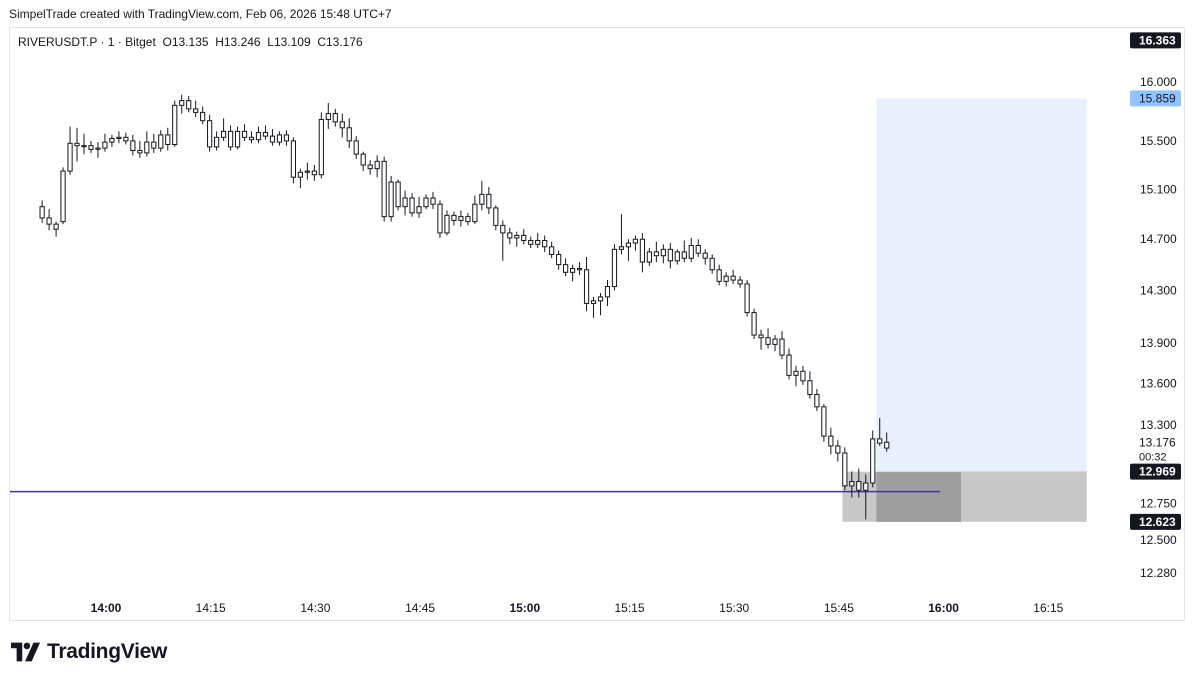  I want to click on price-badge: 15.859, so click(1155, 98).